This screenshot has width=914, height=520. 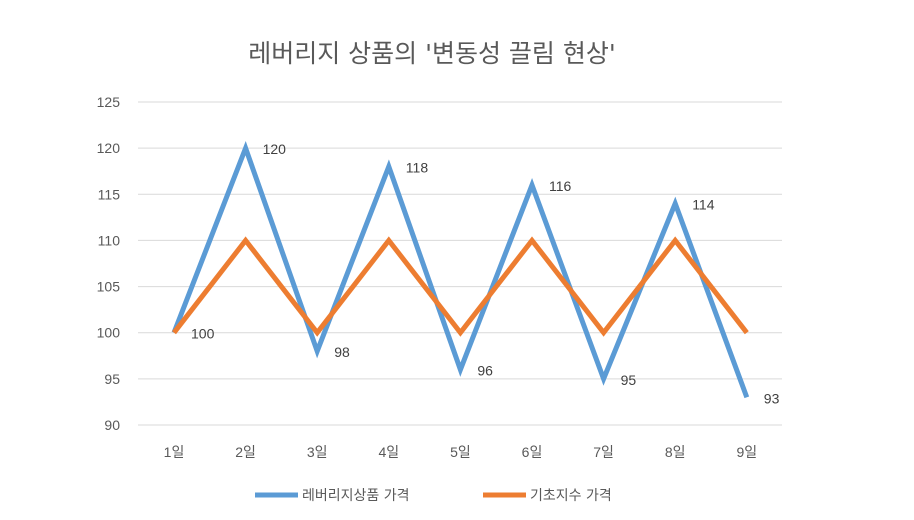 What do you see at coordinates (432, 53) in the screenshot?
I see `chart-title: 레버리지 상품의 '변동성 끌림 현상'` at bounding box center [432, 53].